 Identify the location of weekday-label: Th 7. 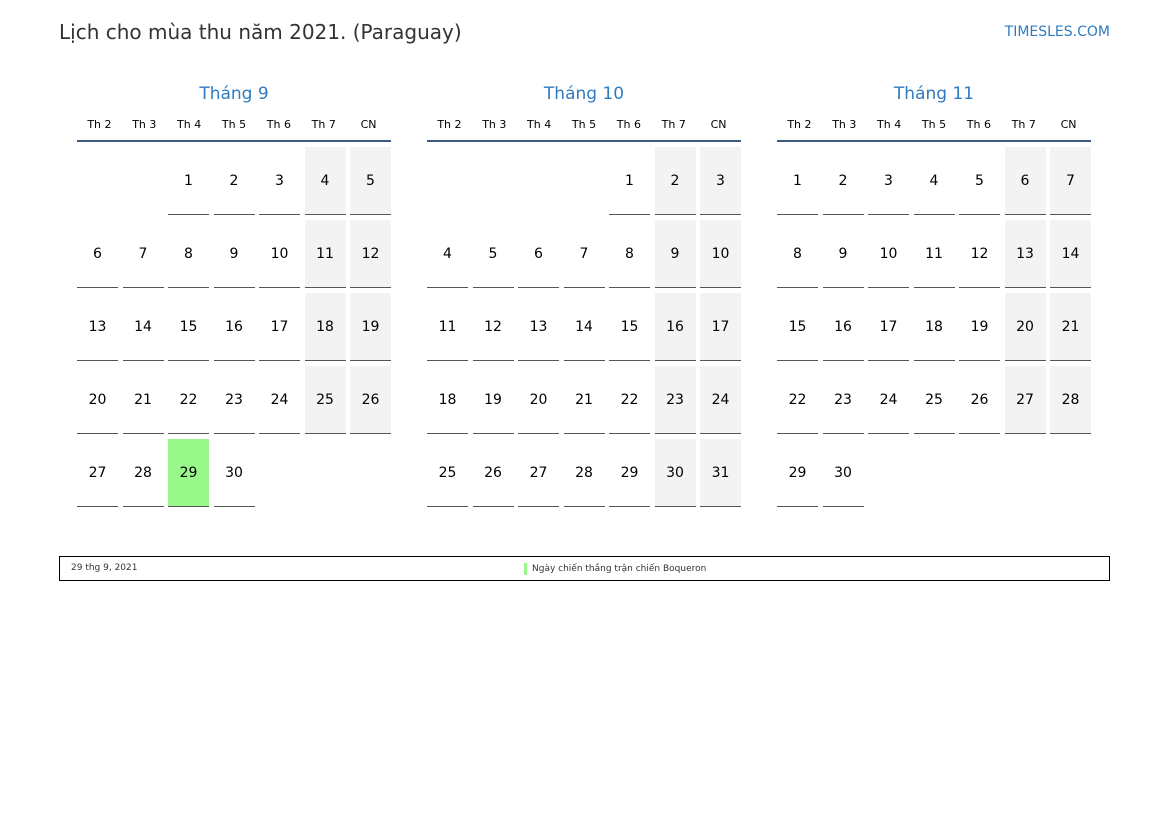
(673, 124).